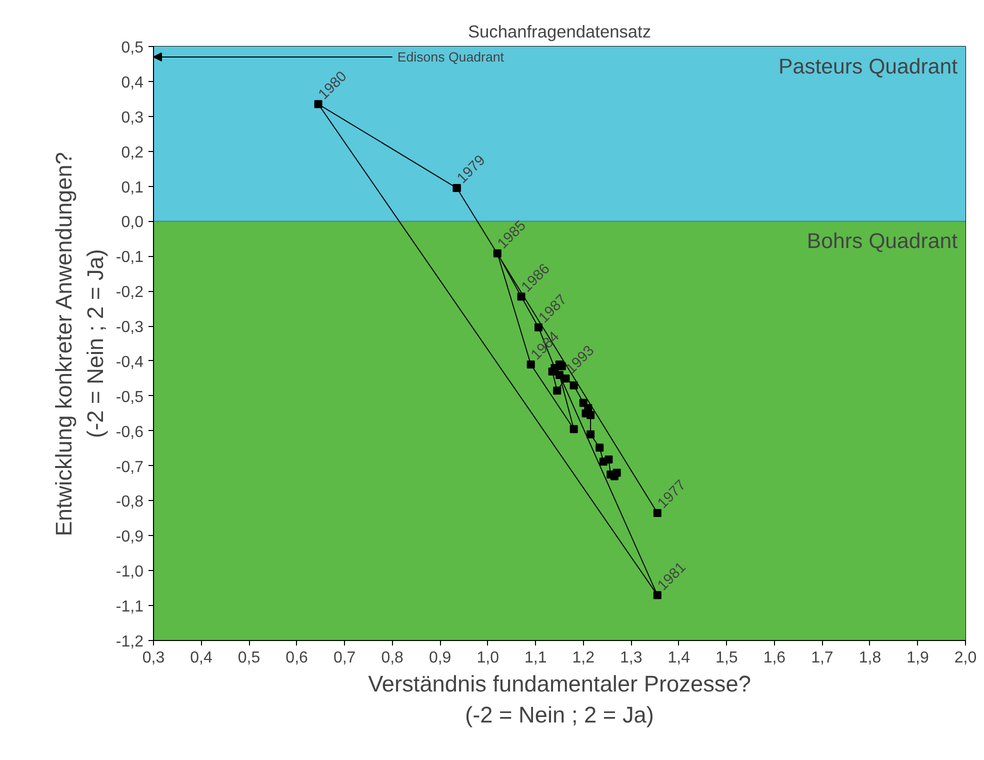  What do you see at coordinates (535, 658) in the screenshot?
I see `x-tick-label: 1,1` at bounding box center [535, 658].